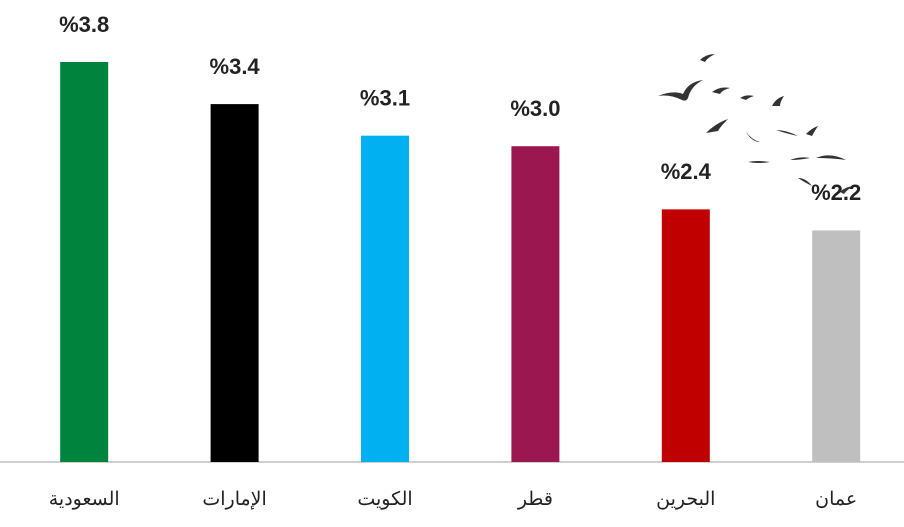 This screenshot has width=904, height=527. What do you see at coordinates (84, 24) in the screenshot?
I see `value-label: %3.8` at bounding box center [84, 24].